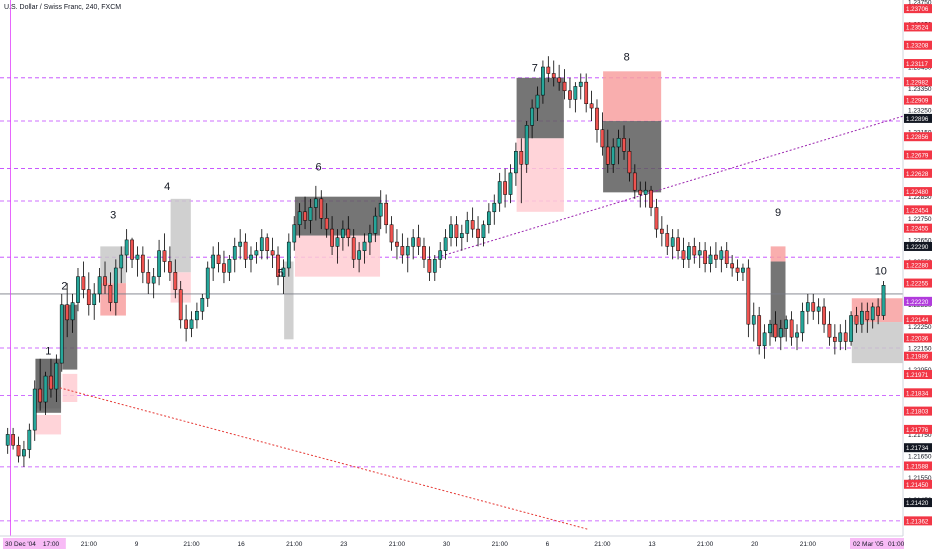  I want to click on price-badge-label: 1.22480, so click(917, 192).